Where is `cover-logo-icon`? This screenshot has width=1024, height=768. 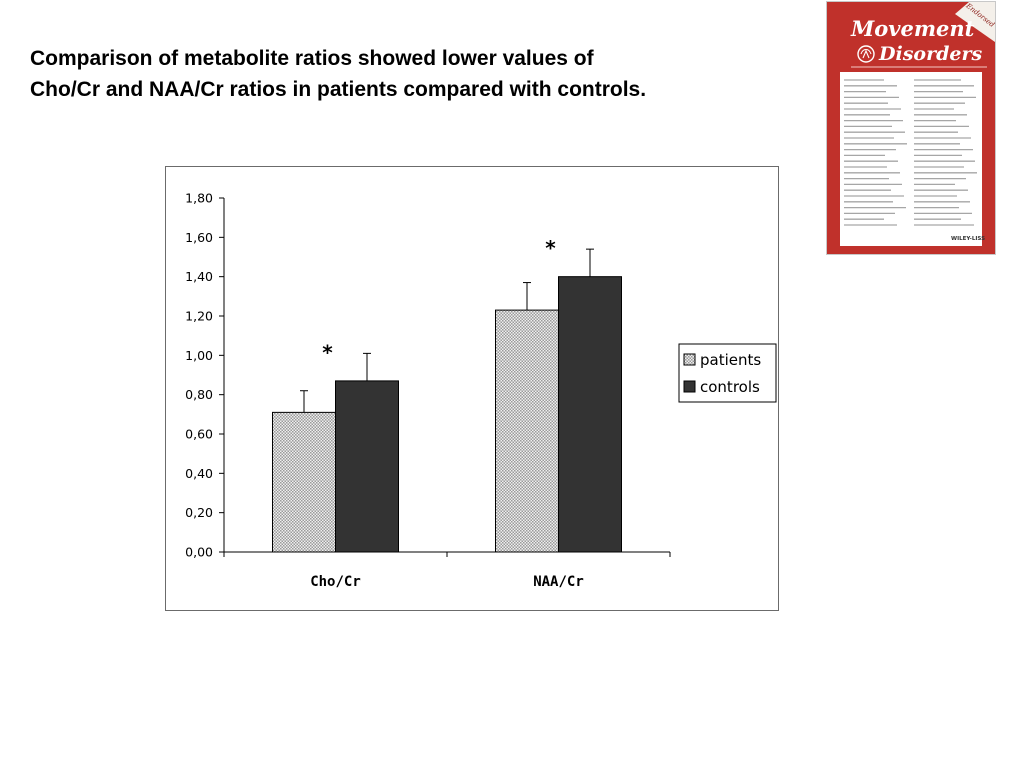 cover-logo-icon is located at coordinates (866, 54).